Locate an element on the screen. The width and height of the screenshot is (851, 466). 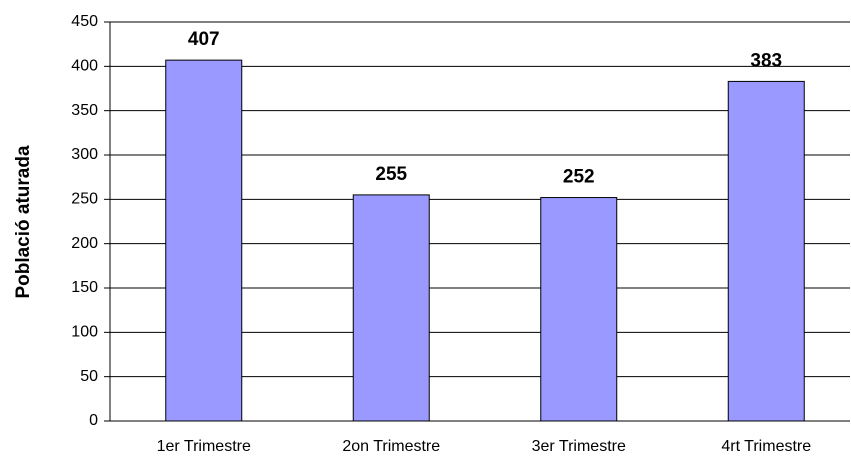
y-tick-label: 300 is located at coordinates (84, 154).